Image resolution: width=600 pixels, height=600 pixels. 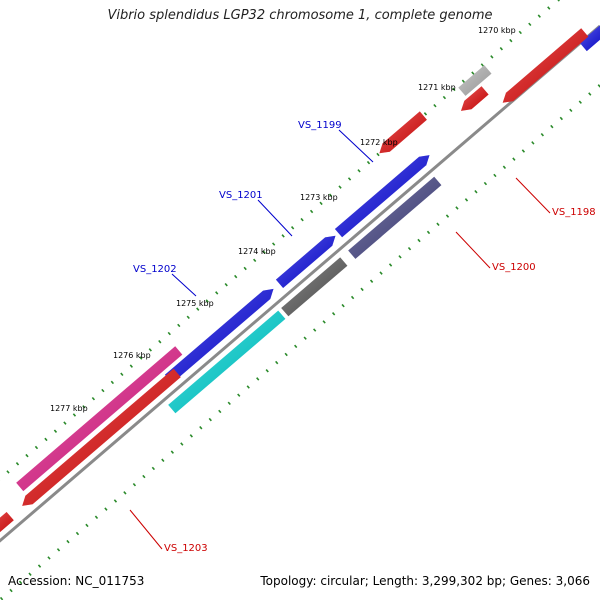 I want to click on gene-label-vs_1199: VS_1199, so click(x=320, y=125).